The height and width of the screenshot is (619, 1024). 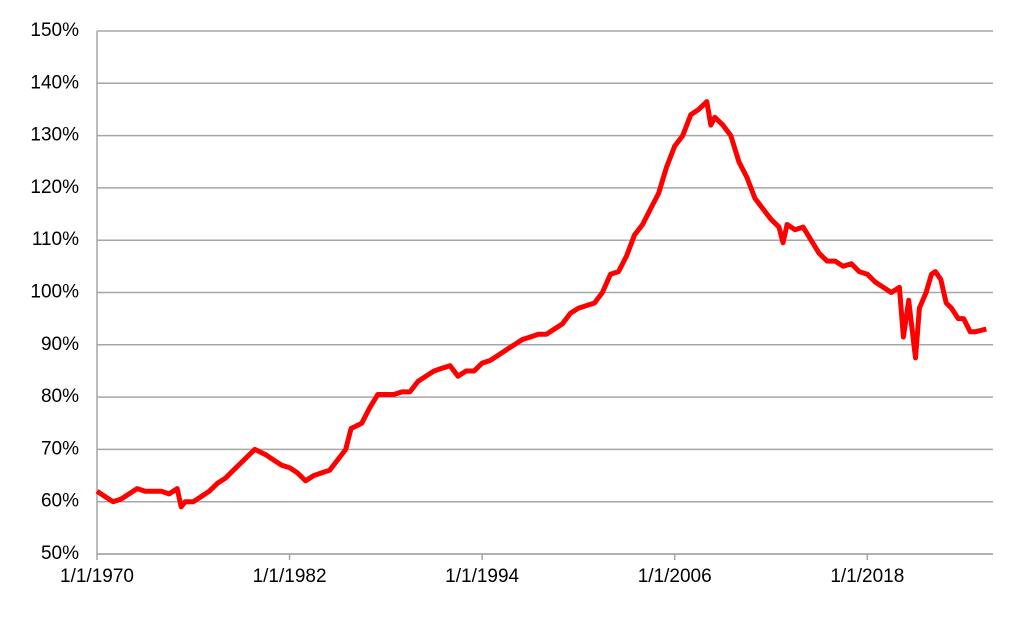 I want to click on y-tick-label: 140%, so click(x=54, y=82).